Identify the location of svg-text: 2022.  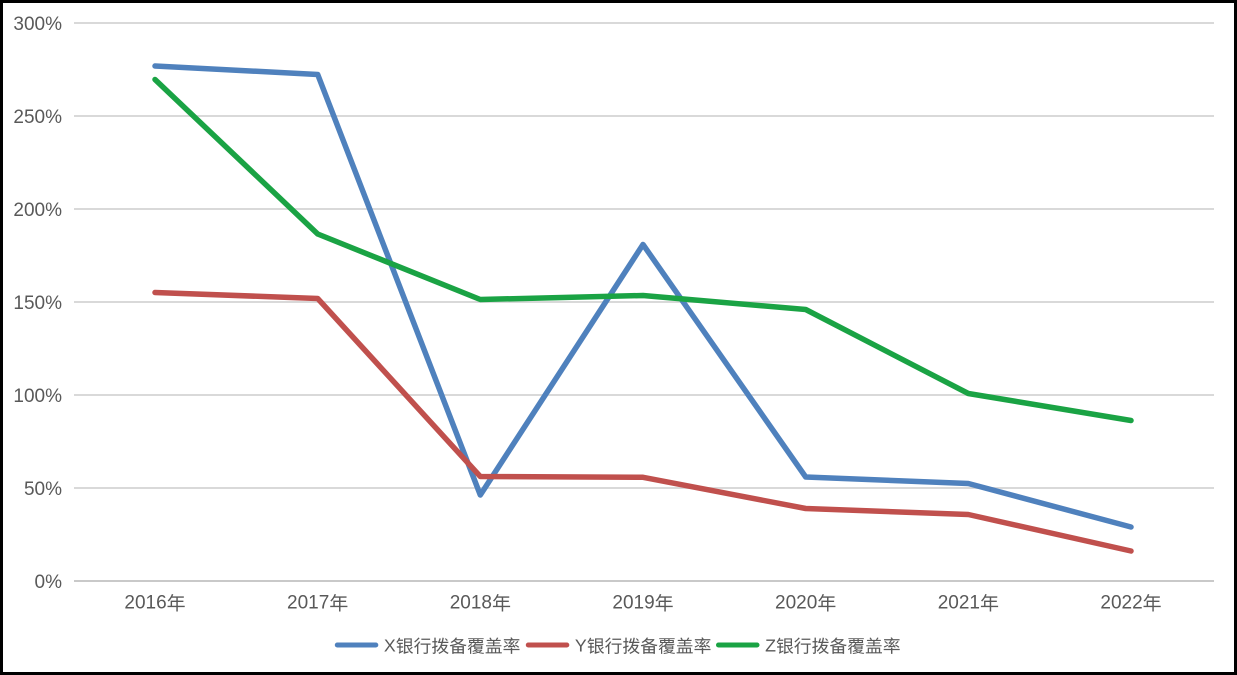
(1121, 603).